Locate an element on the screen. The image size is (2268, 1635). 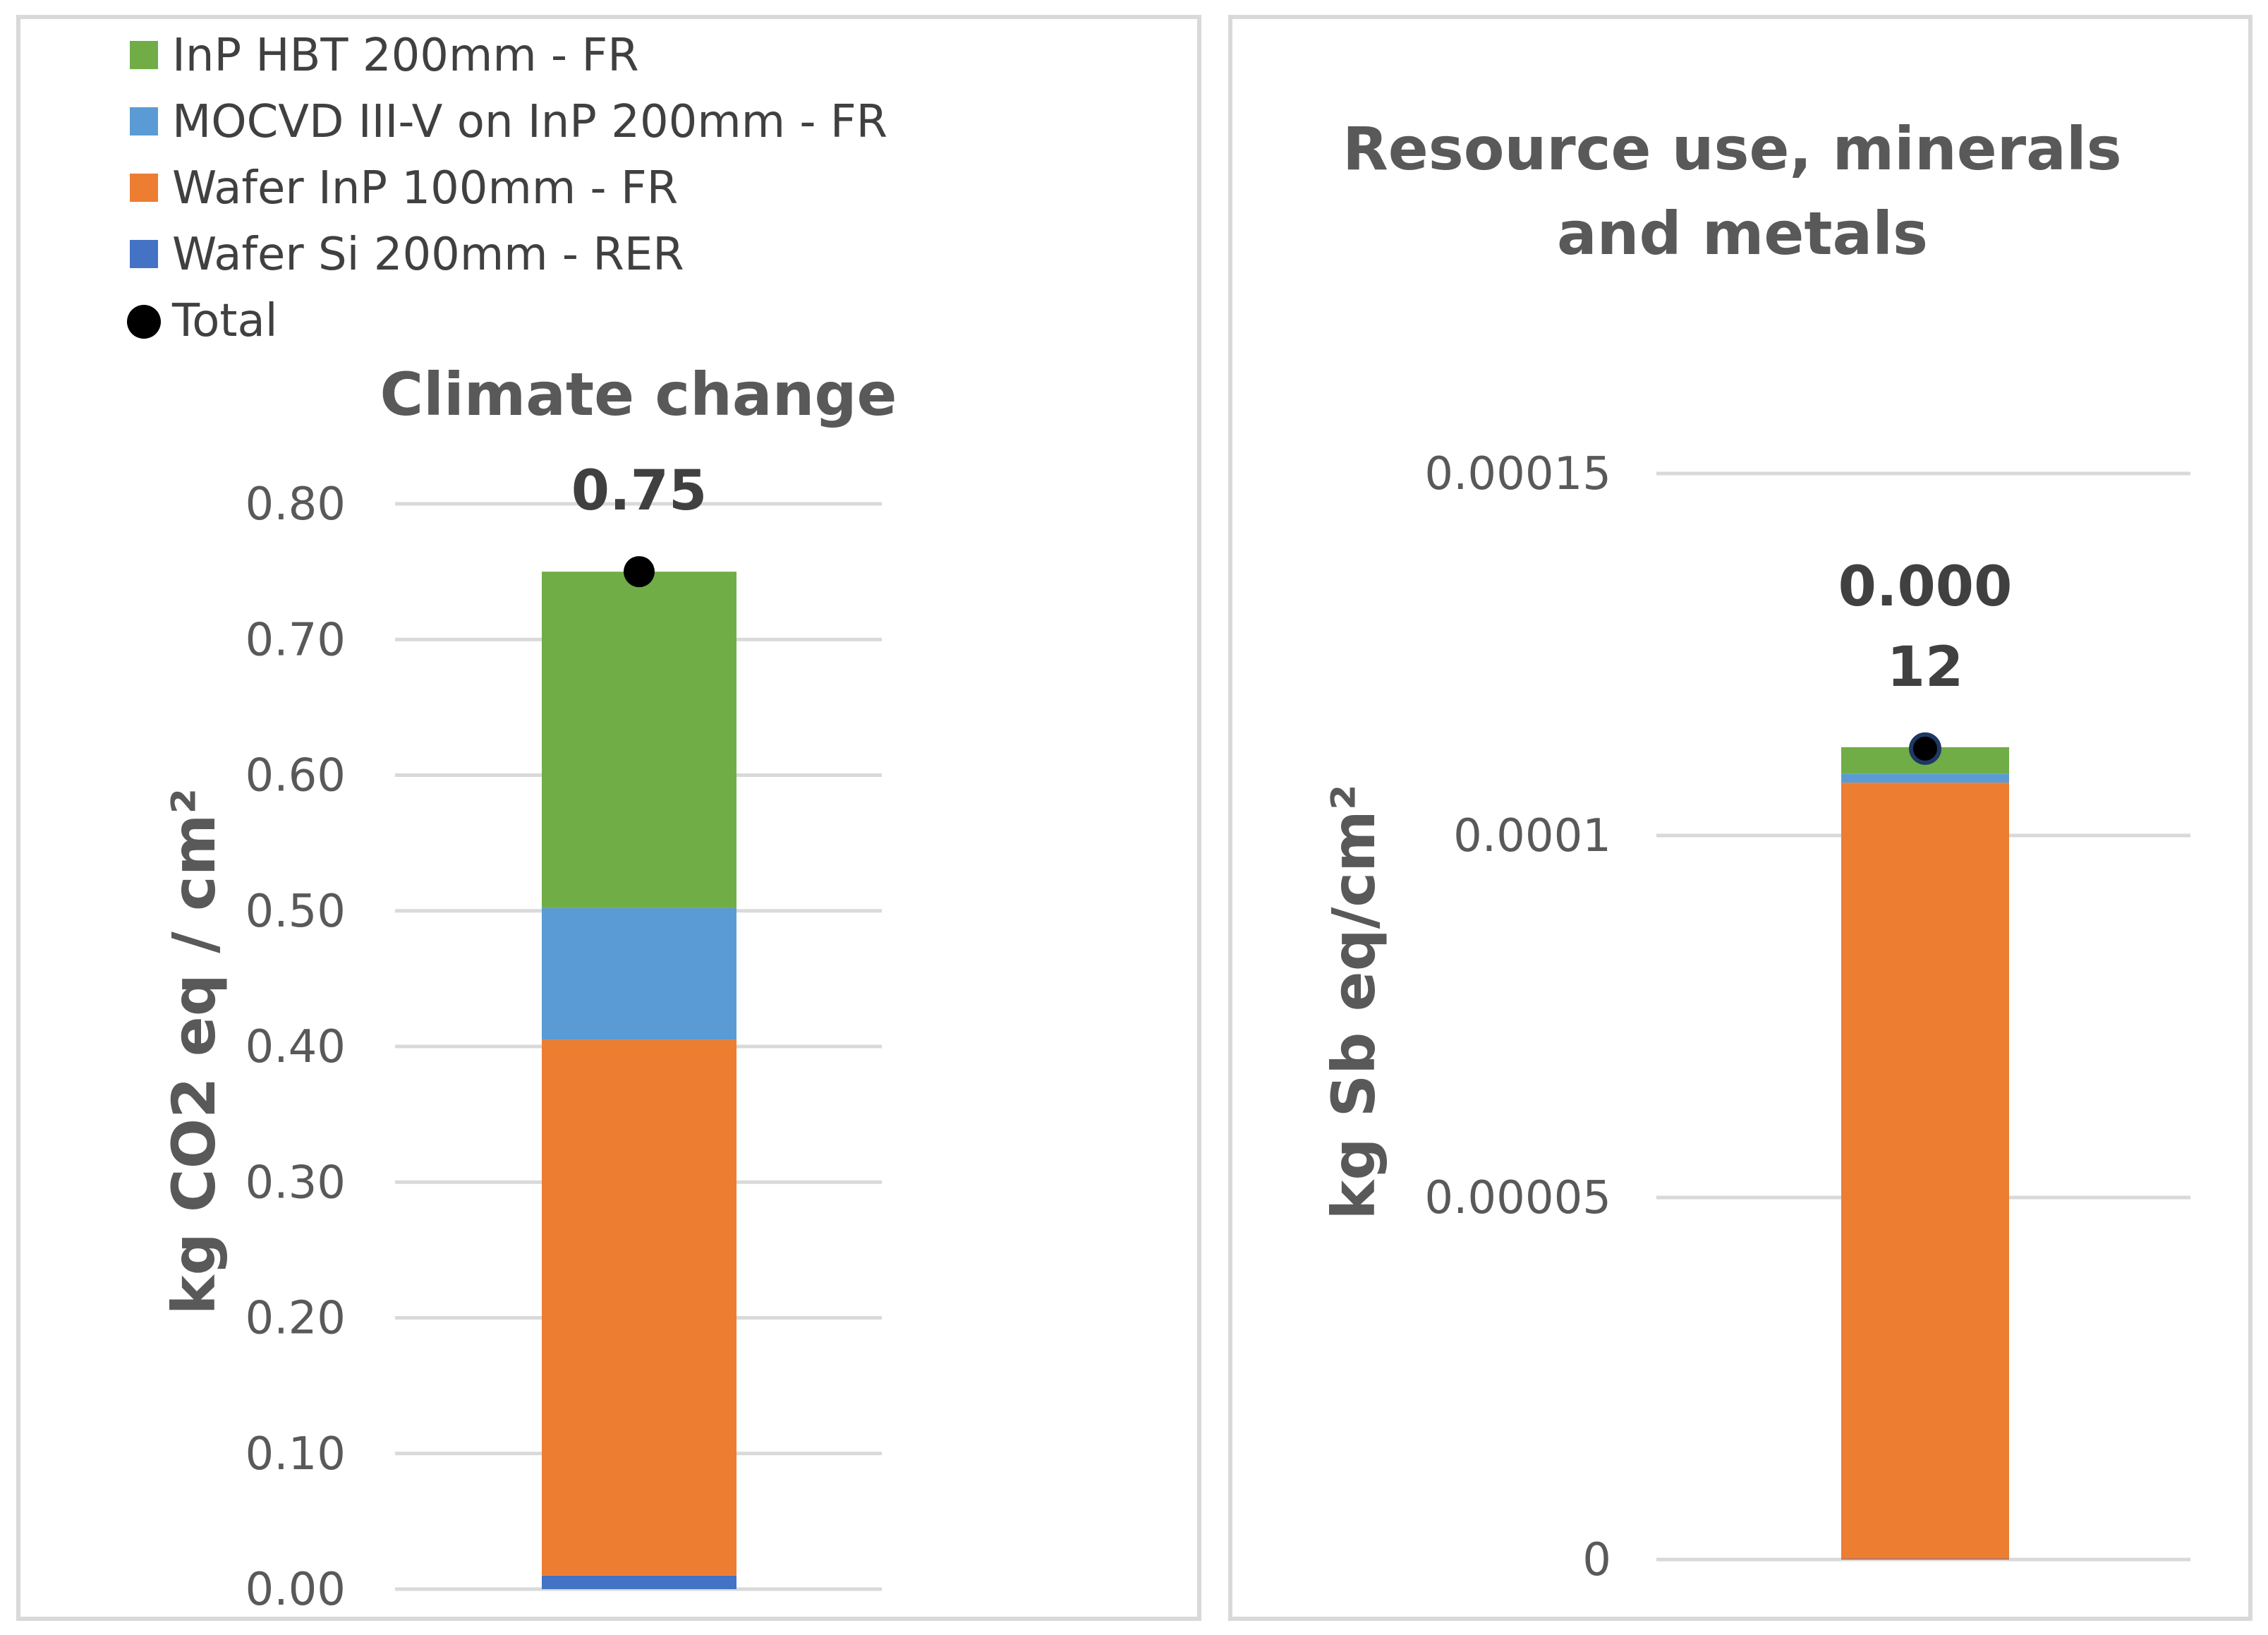
legend-item-wafer-inp: Wafer InP 100mm - FR is located at coordinates (404, 189).